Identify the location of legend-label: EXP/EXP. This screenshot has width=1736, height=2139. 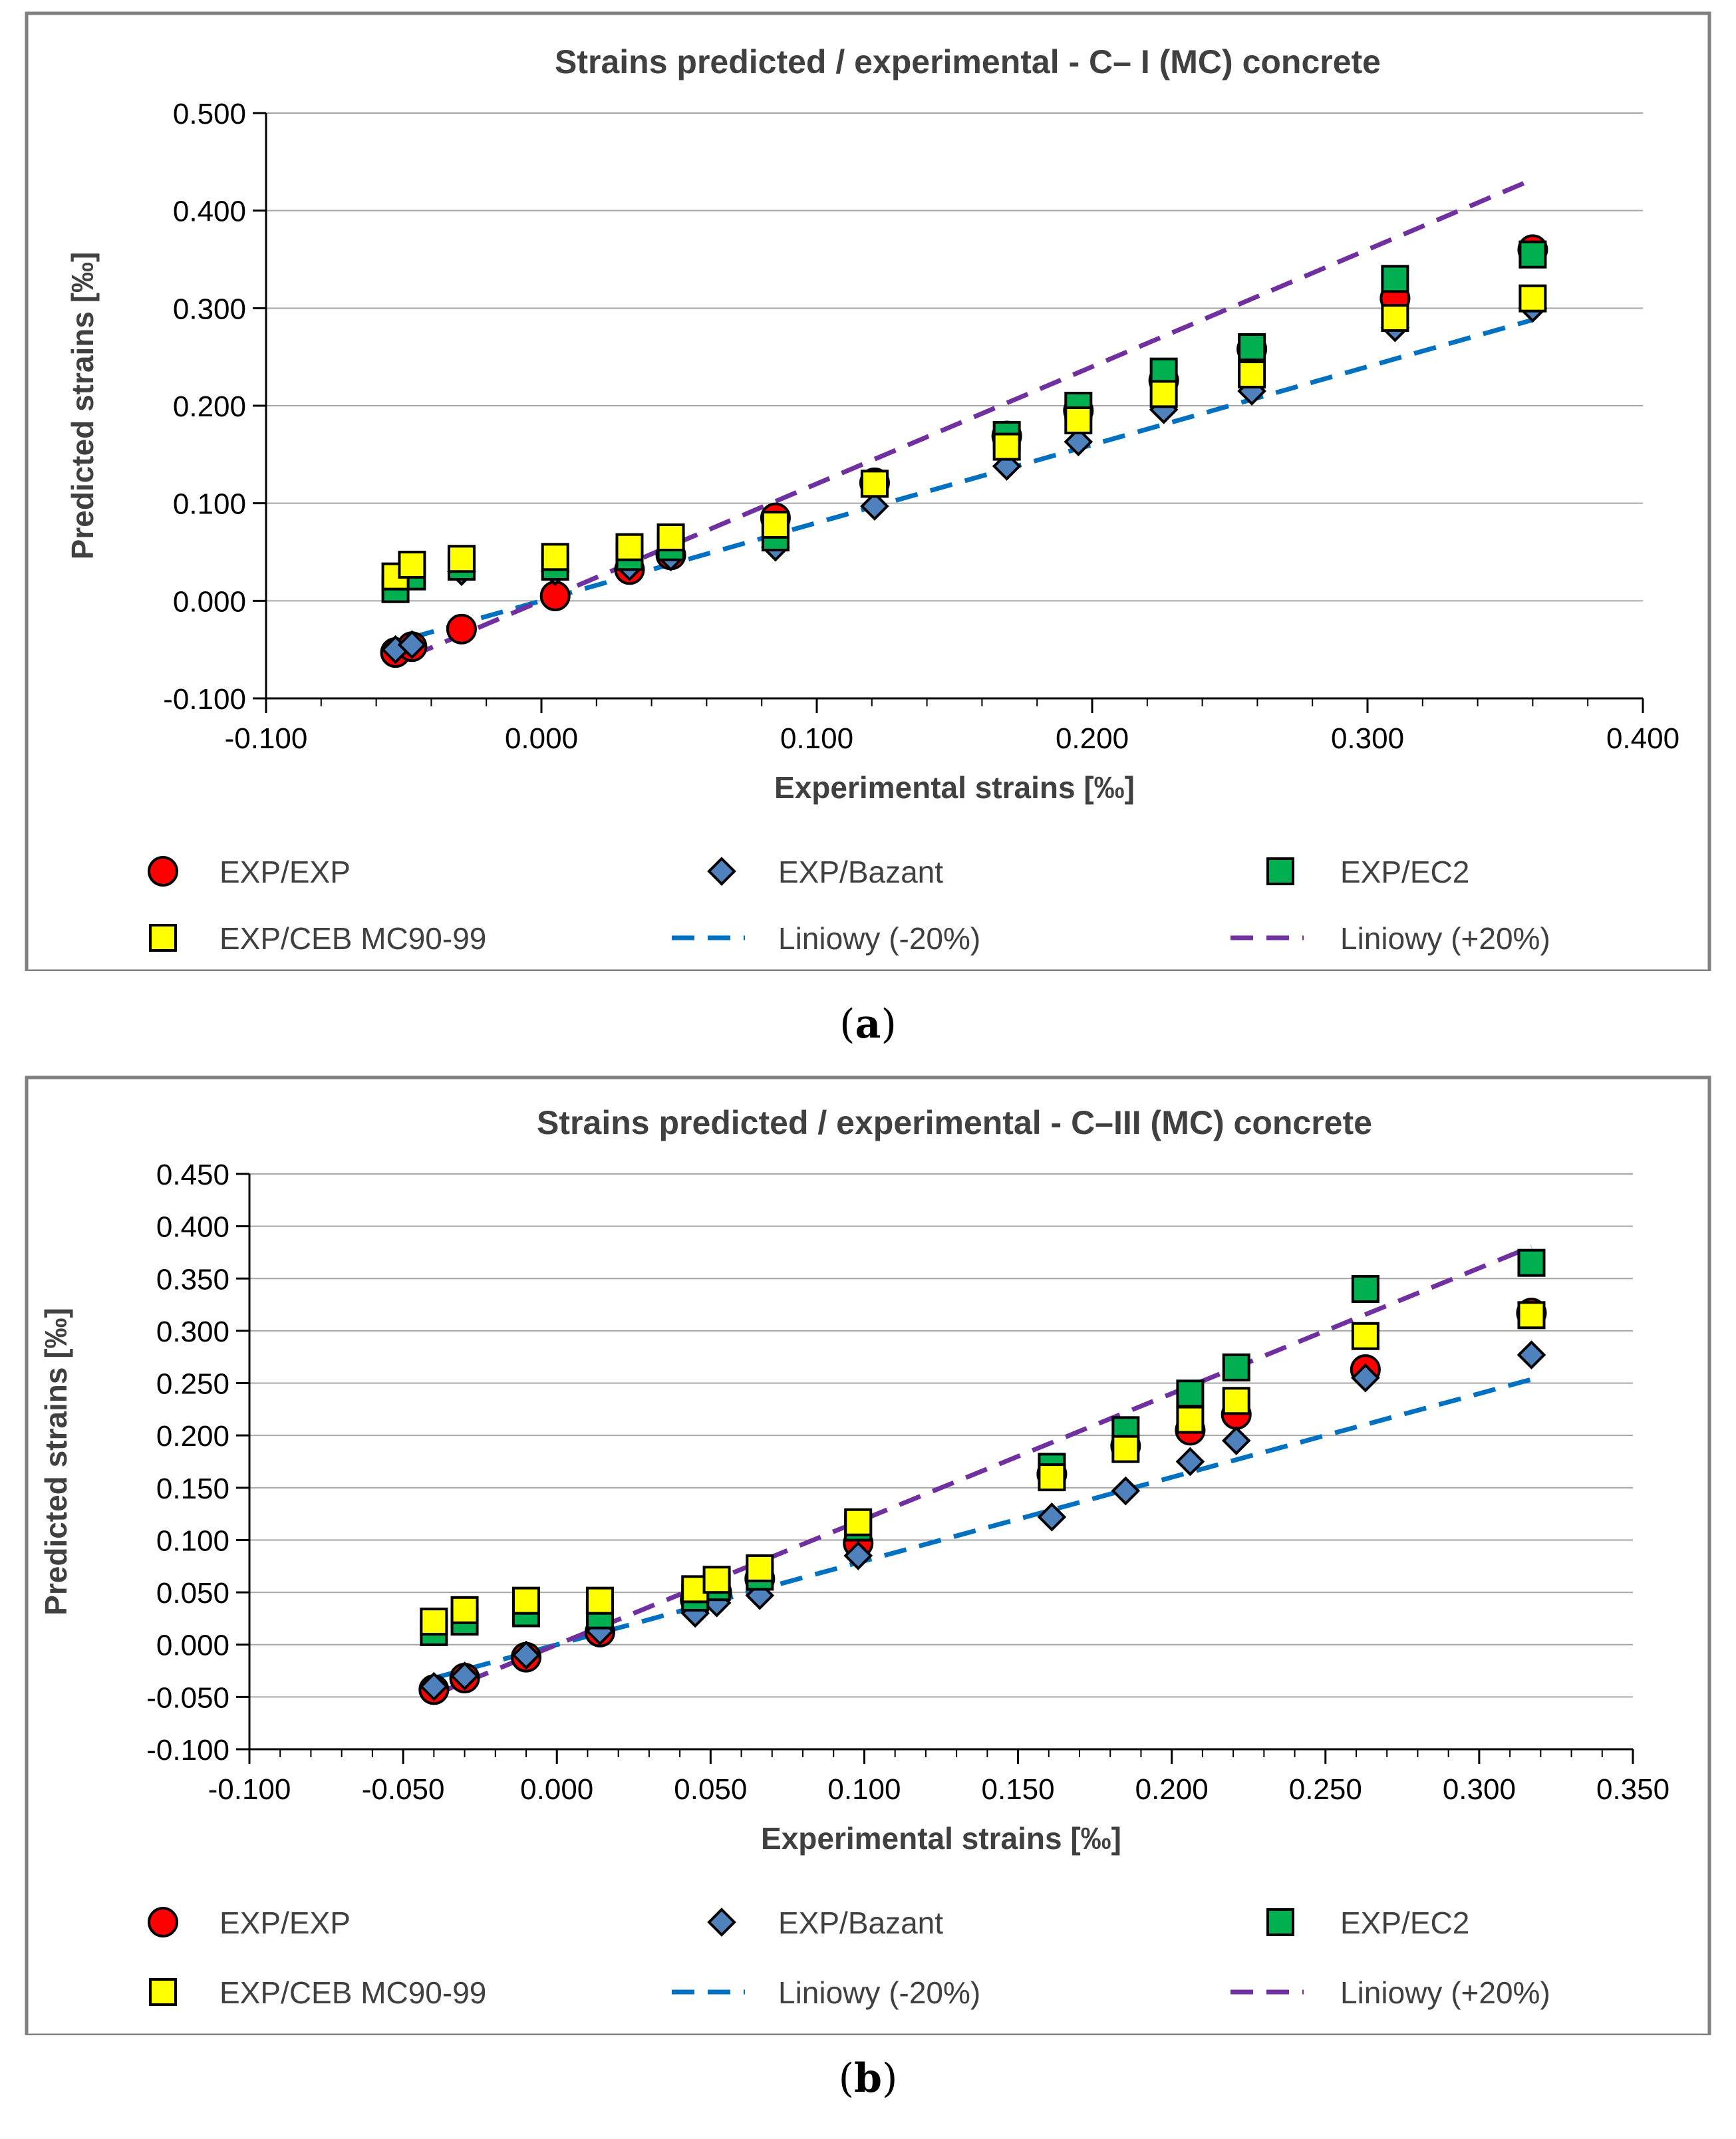
(285, 872).